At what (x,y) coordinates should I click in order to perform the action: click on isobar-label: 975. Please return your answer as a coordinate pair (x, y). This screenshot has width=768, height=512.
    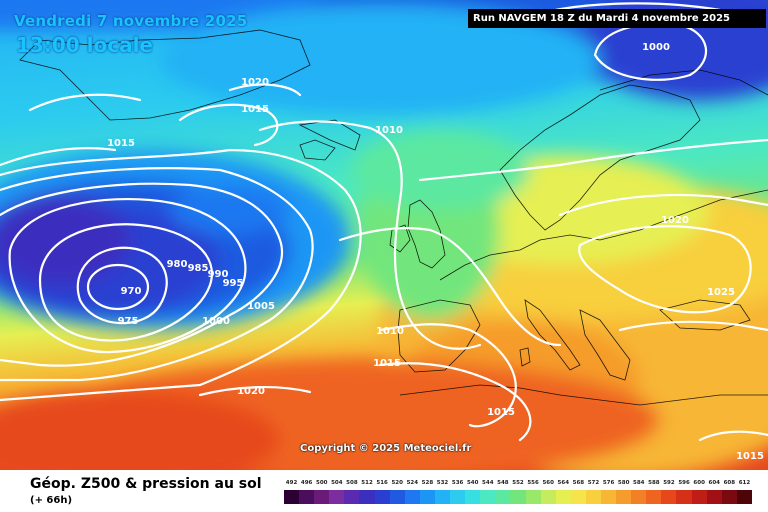
    Looking at the image, I should click on (128, 321).